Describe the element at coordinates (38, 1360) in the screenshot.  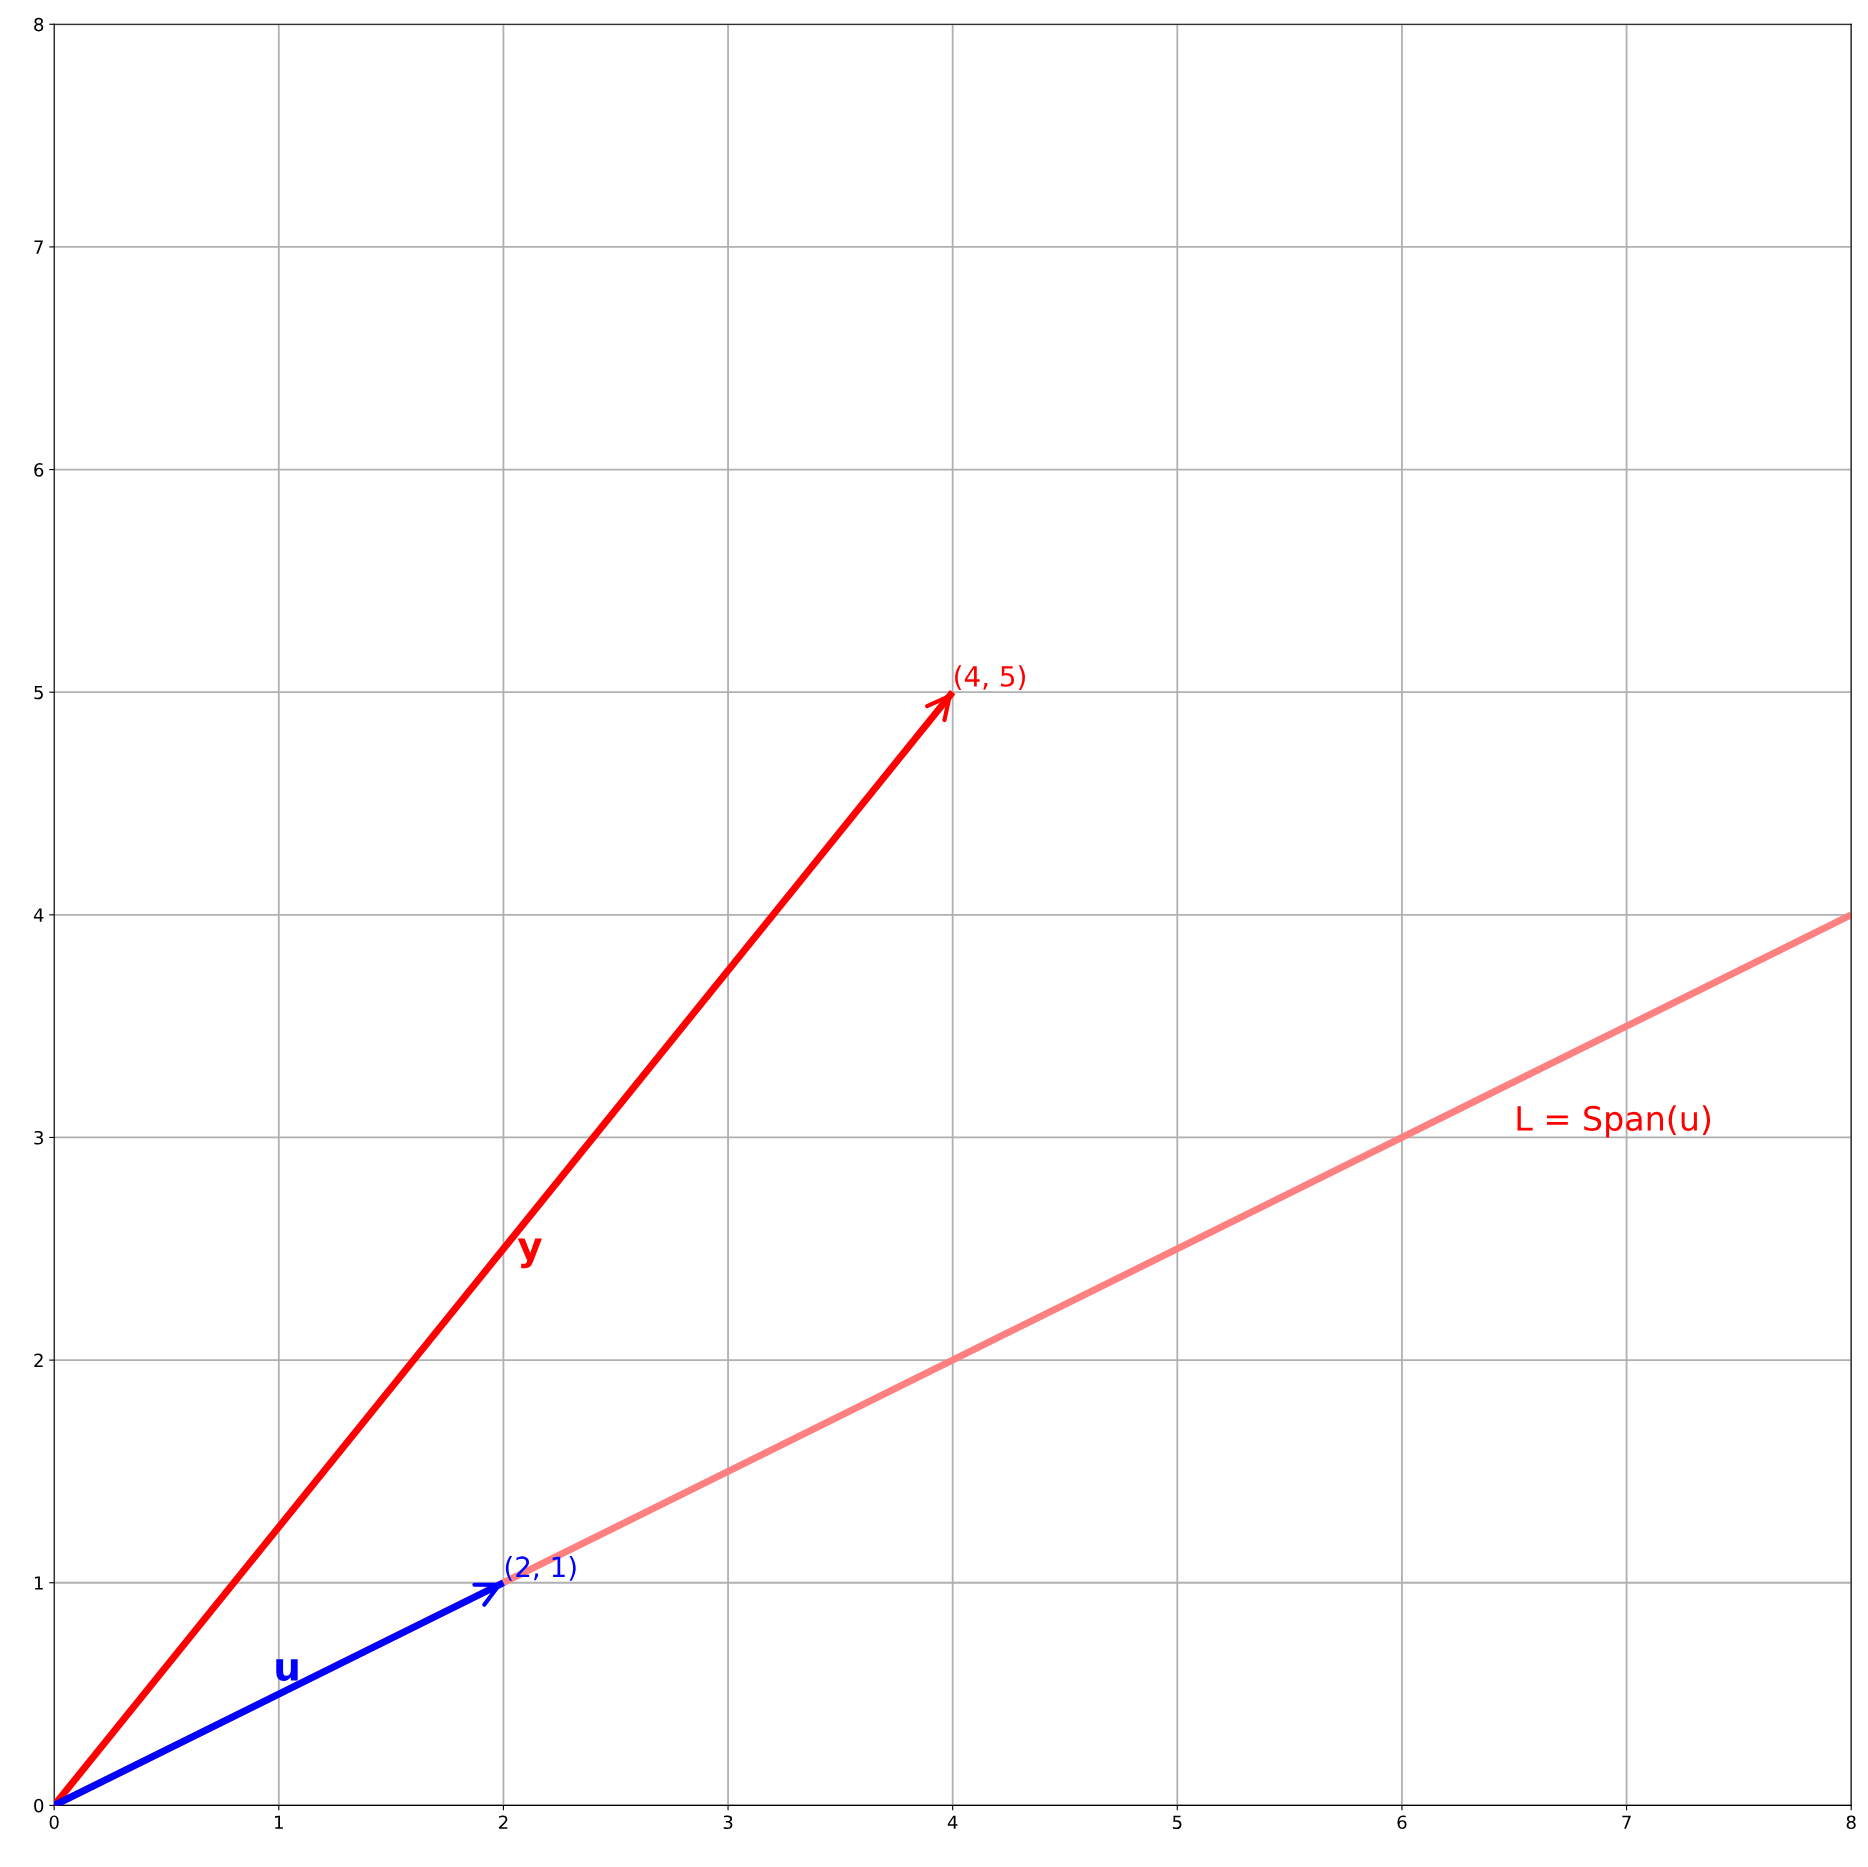
I see `y-tick-label: 2` at that location.